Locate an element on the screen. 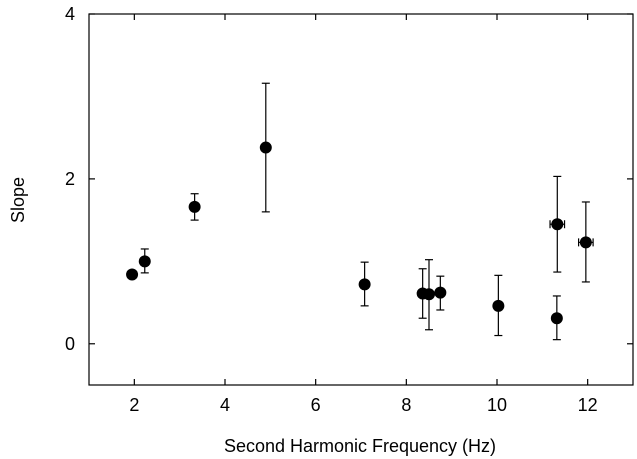 The image size is (637, 459). x-tick-label: 10 is located at coordinates (497, 405).